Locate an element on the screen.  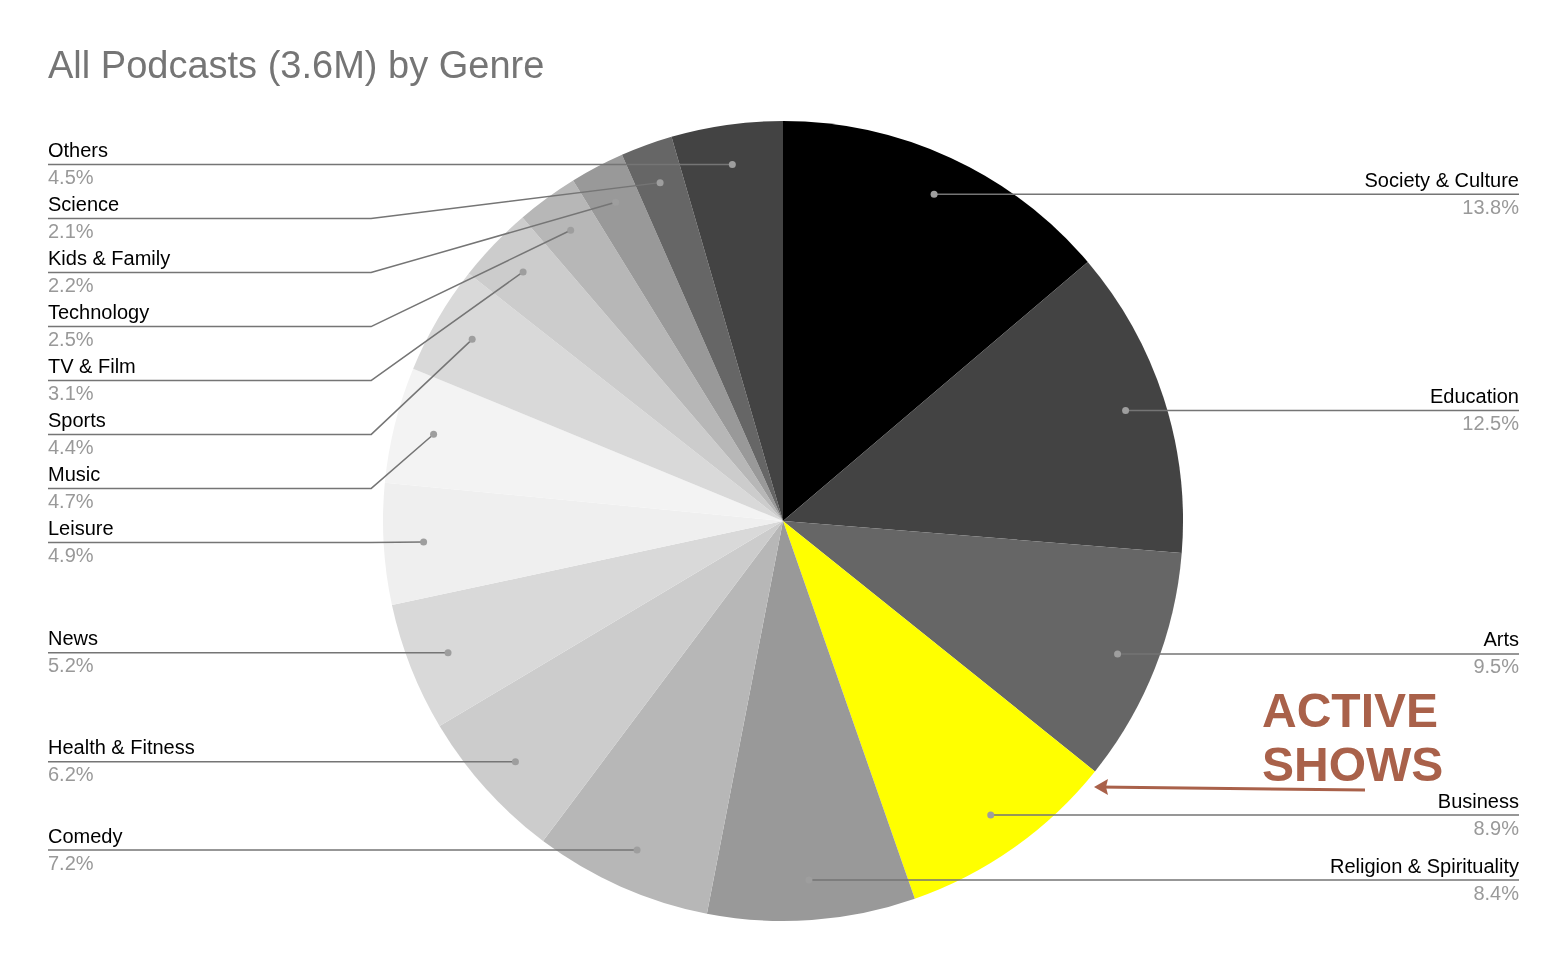
slice-label: News is located at coordinates (73, 638).